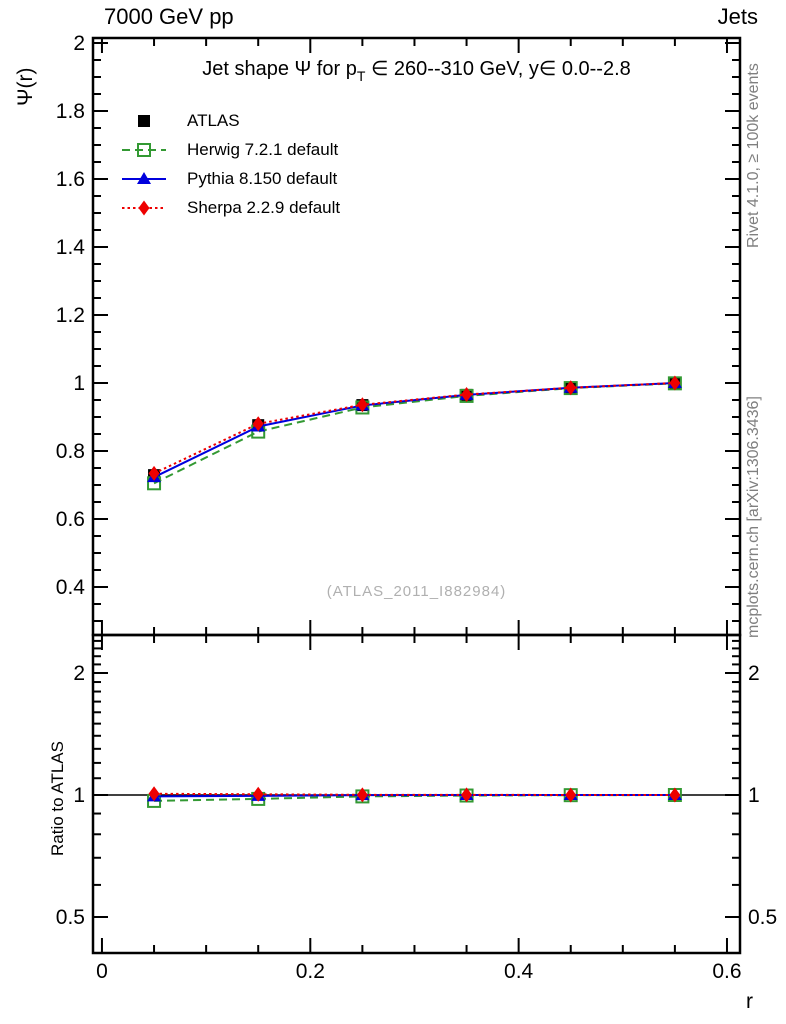  Describe the element at coordinates (749, 1001) in the screenshot. I see `x-axis-title: r` at that location.